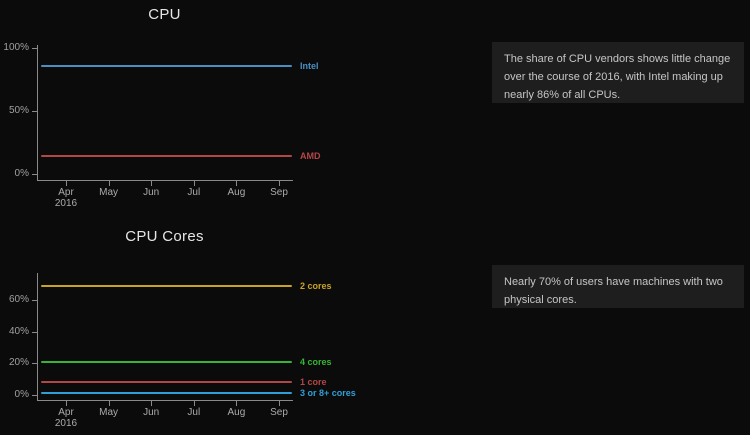  Describe the element at coordinates (18, 300) in the screenshot. I see `y-tick-label: 60%` at that location.